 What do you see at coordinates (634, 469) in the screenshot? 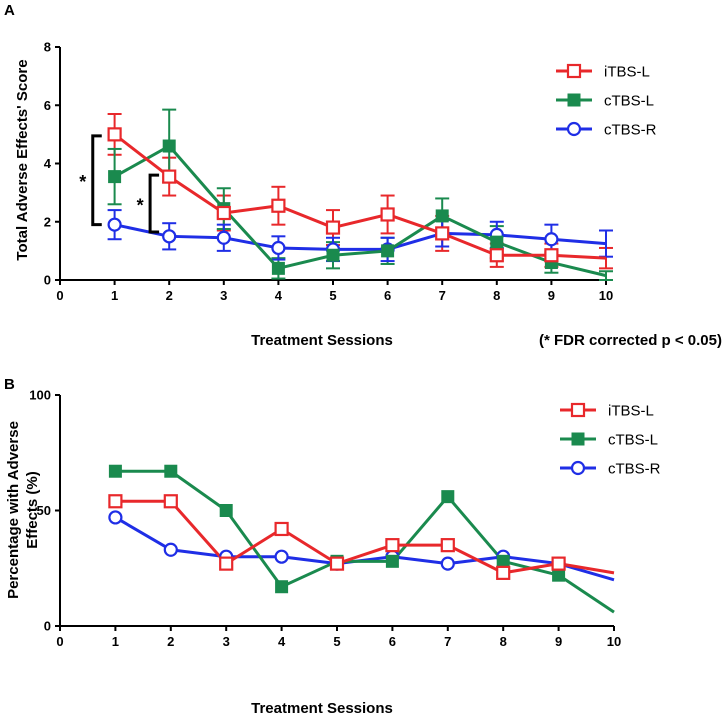
I see `panel-b-legend-label-ctbs-r: cTBS-R` at bounding box center [634, 469].